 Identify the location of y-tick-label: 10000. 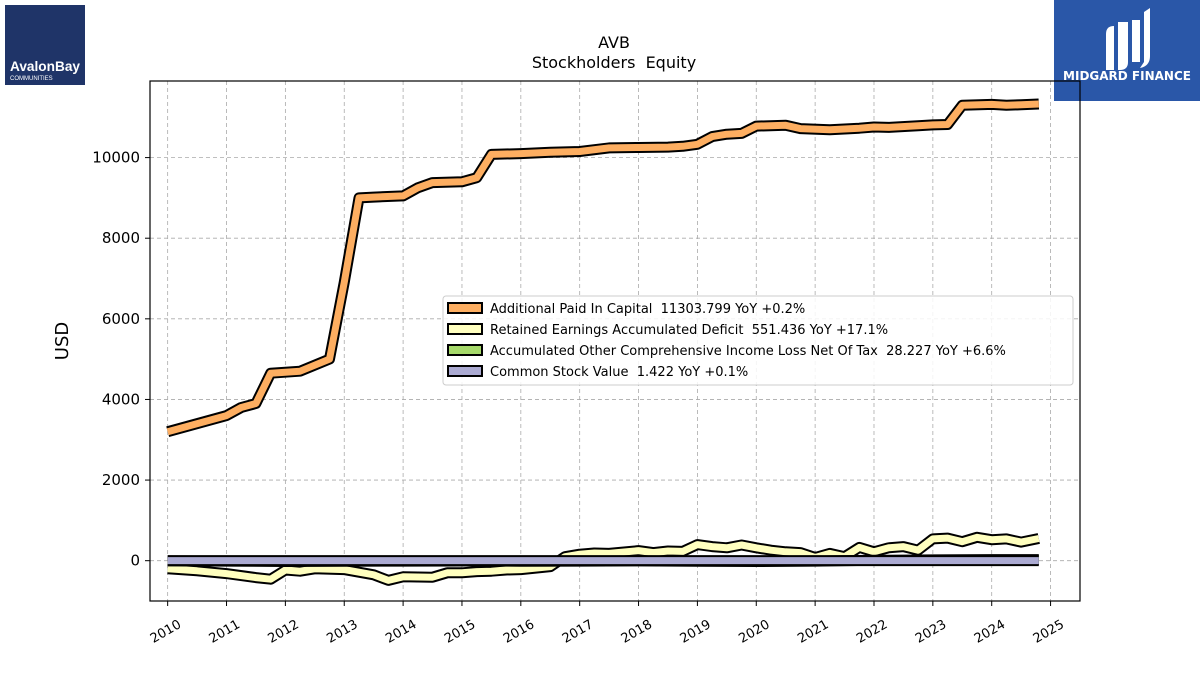
(116, 158).